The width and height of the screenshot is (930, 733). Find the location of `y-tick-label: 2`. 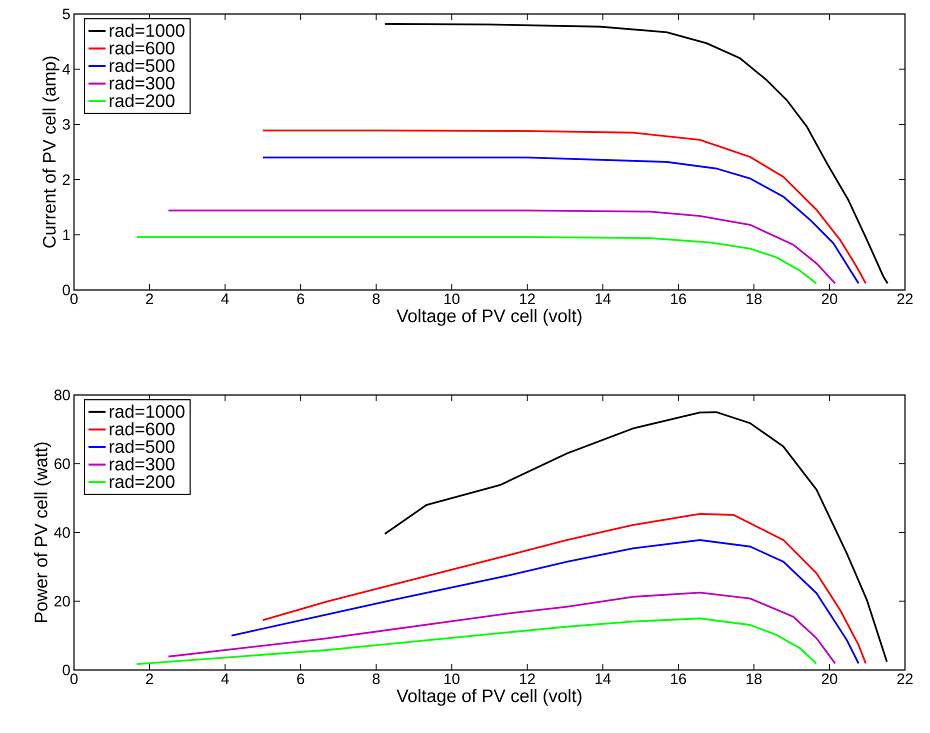

y-tick-label: 2 is located at coordinates (66, 179).